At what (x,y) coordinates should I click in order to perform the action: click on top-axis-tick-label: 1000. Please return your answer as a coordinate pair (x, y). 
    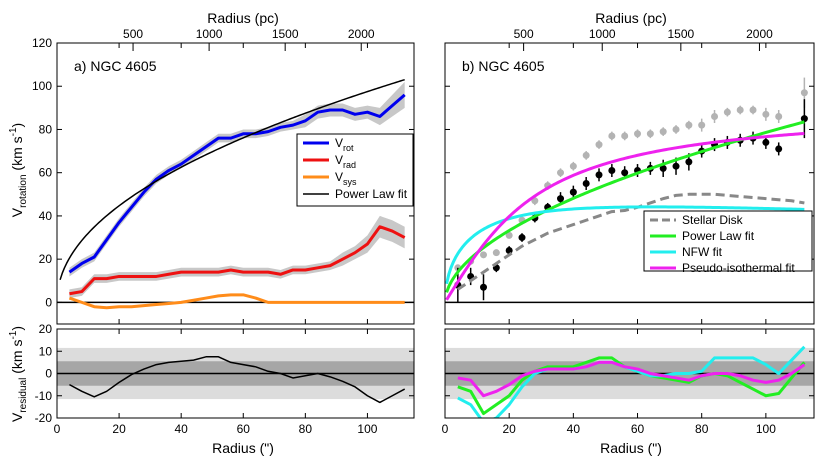
    Looking at the image, I should click on (209, 34).